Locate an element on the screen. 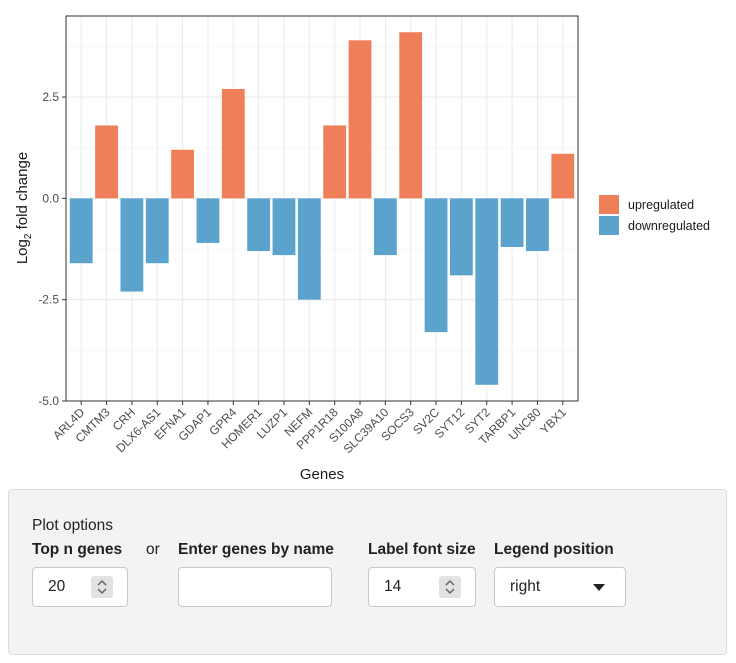  top-n-genes-value: 20 is located at coordinates (57, 586).